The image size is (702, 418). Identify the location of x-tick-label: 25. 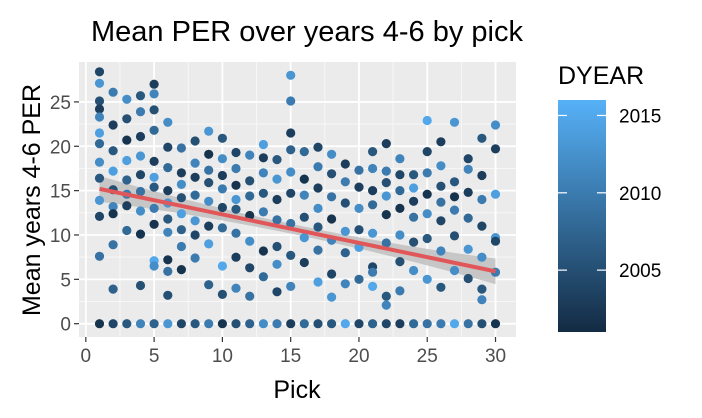
(427, 356).